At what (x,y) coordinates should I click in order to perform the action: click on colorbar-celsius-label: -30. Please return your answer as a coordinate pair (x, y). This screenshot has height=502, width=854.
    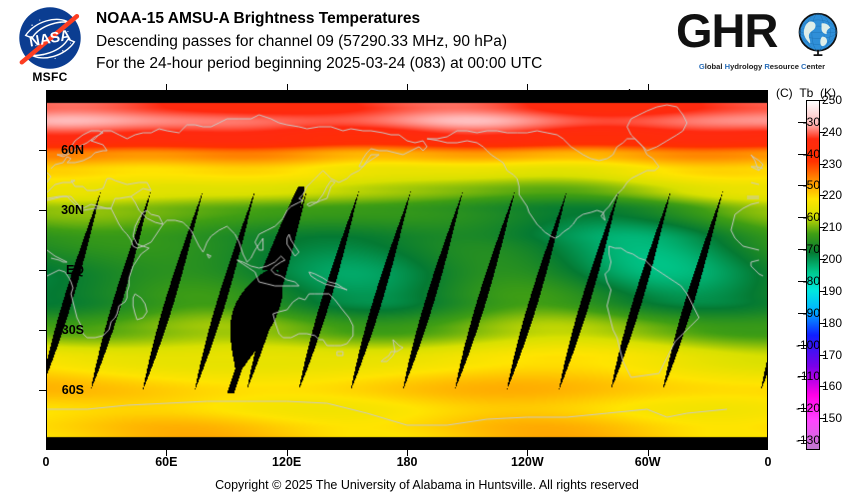
    Looking at the image, I should click on (811, 121).